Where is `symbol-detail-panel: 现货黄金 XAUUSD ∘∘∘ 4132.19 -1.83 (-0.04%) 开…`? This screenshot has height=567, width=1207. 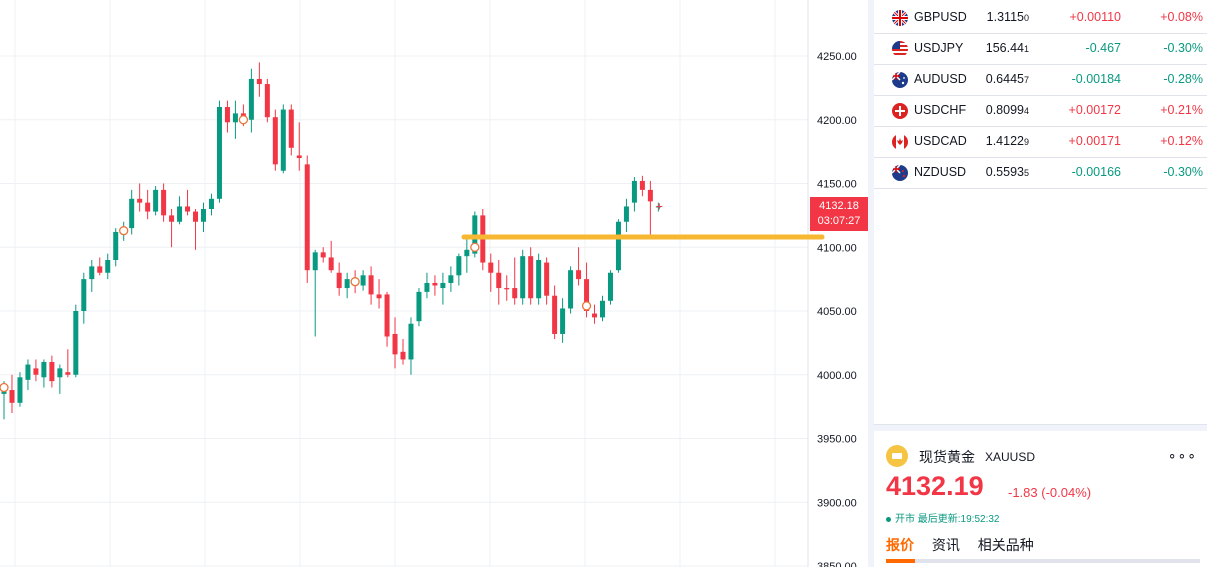 symbol-detail-panel: 现货黄金 XAUUSD ∘∘∘ 4132.19 -1.83 (-0.04%) 开… is located at coordinates (1040, 499).